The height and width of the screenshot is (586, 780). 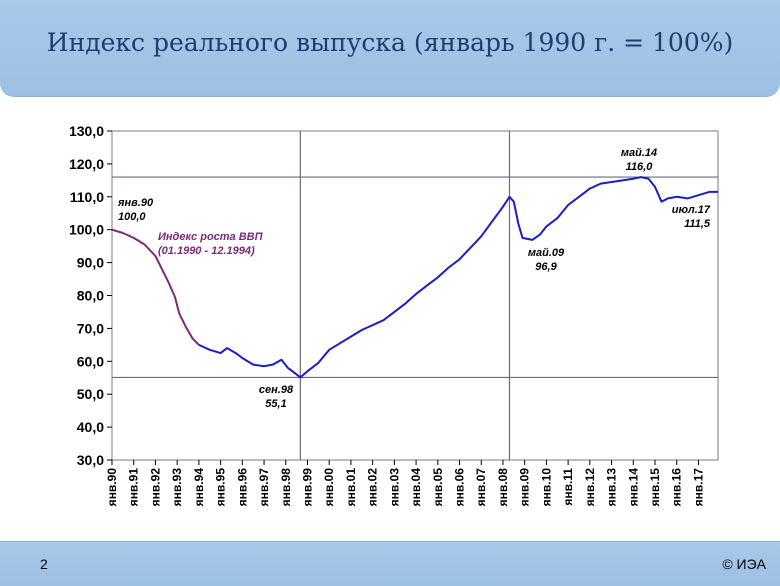 I want to click on x-tick-label: янв.95, so click(x=221, y=487).